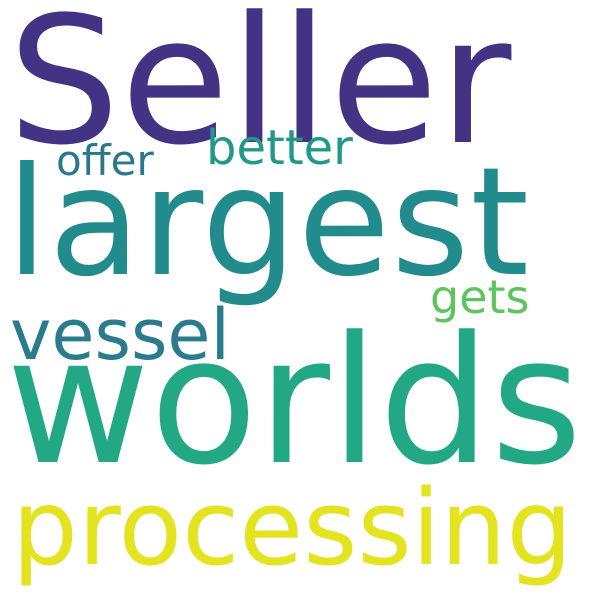  Describe the element at coordinates (480, 297) in the screenshot. I see `word-gets: gets` at that location.